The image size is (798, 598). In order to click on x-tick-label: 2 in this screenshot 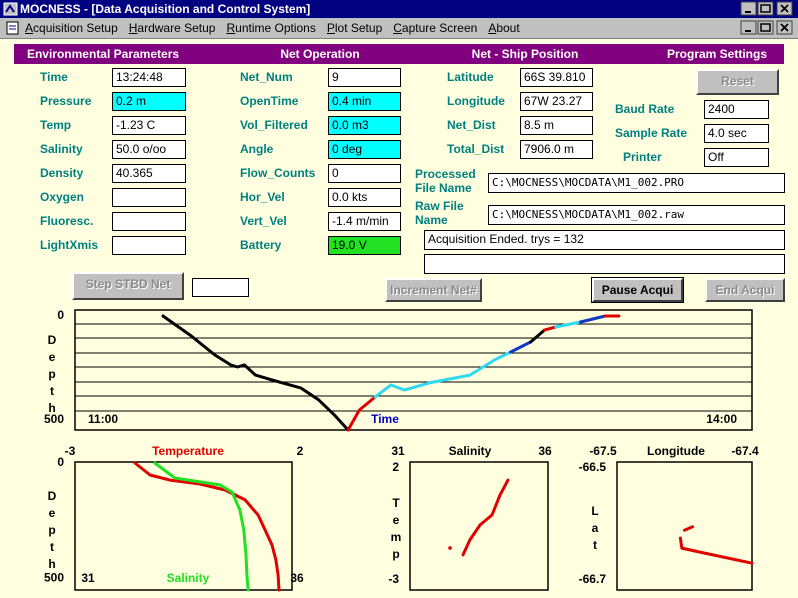, I will do `click(300, 451)`.